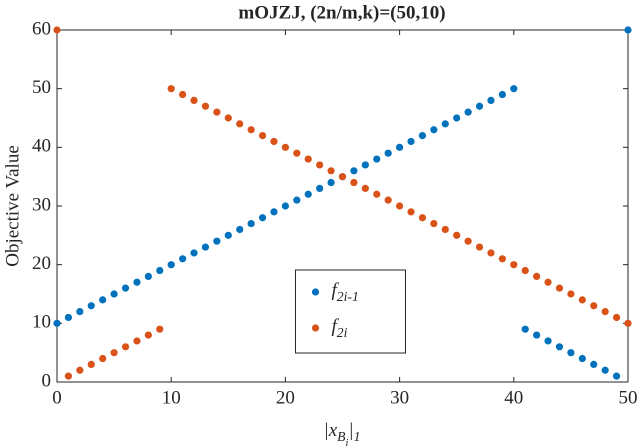  Describe the element at coordinates (57, 397) in the screenshot. I see `x-tick-label: 0` at that location.